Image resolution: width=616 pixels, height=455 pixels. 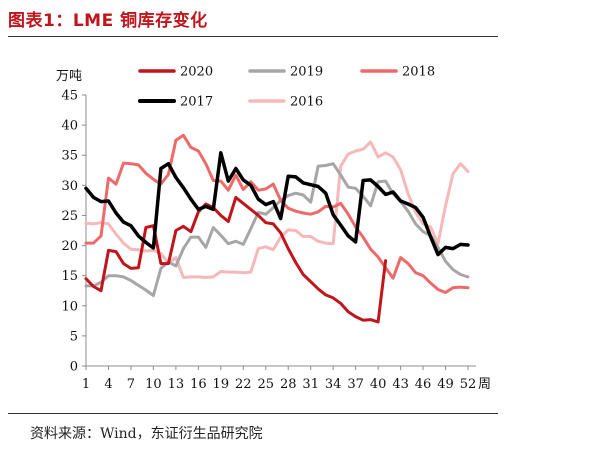 I want to click on x-tick-label: 22, so click(x=243, y=384).